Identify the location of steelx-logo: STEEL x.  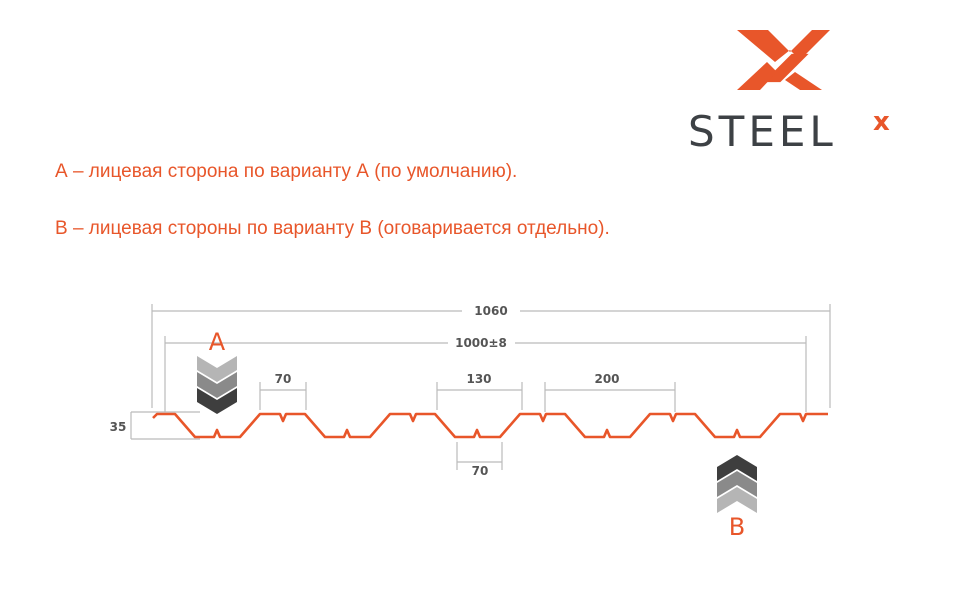
(789, 93).